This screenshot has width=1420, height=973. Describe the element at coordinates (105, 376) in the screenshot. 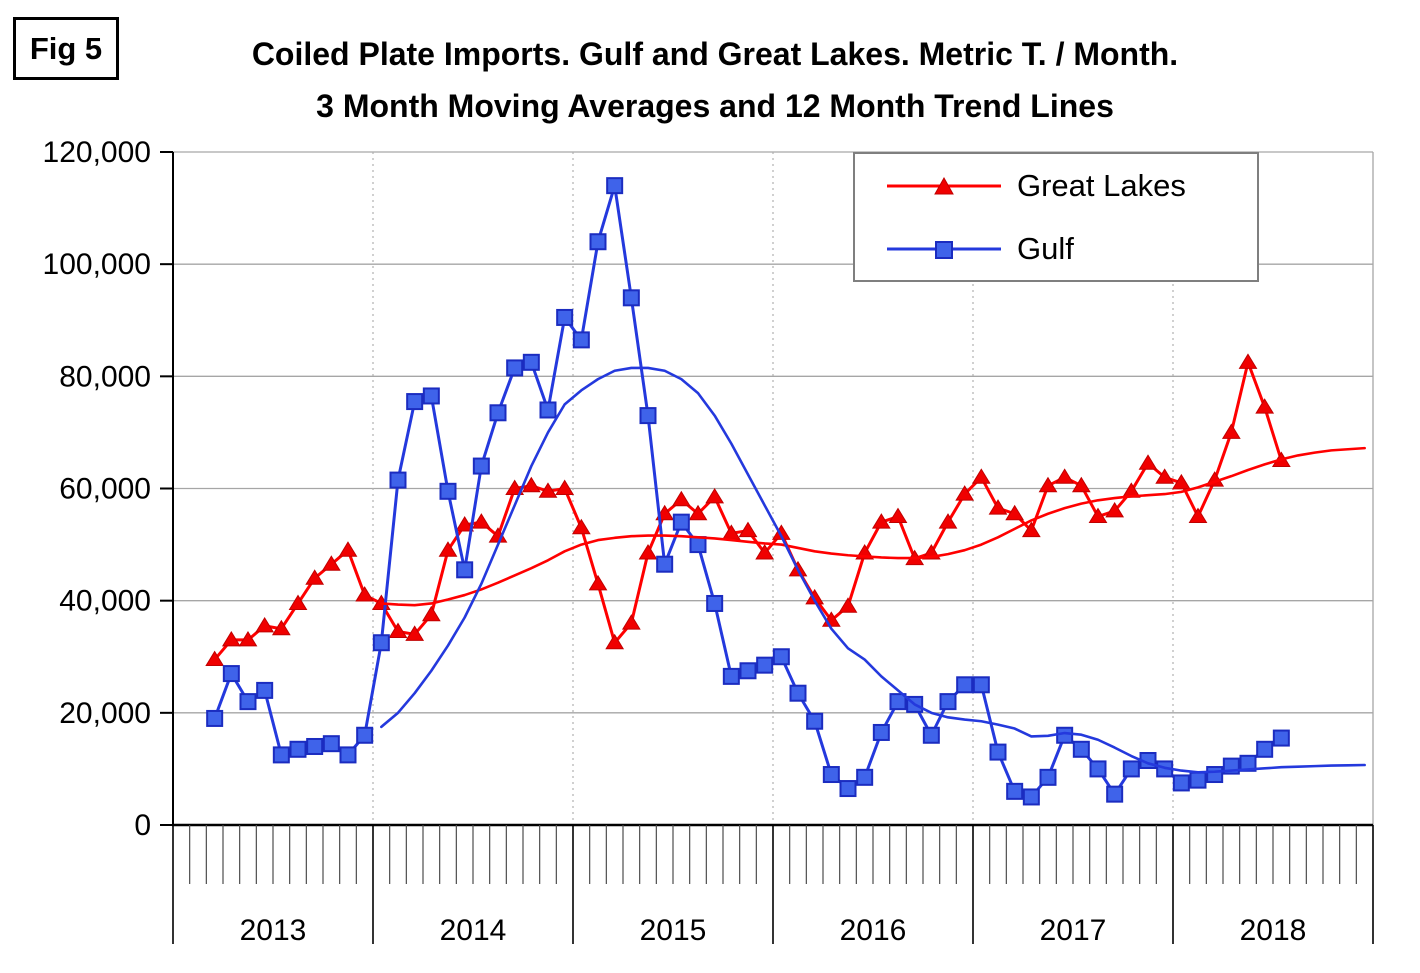

I see `y-axis-label: 80,000` at that location.